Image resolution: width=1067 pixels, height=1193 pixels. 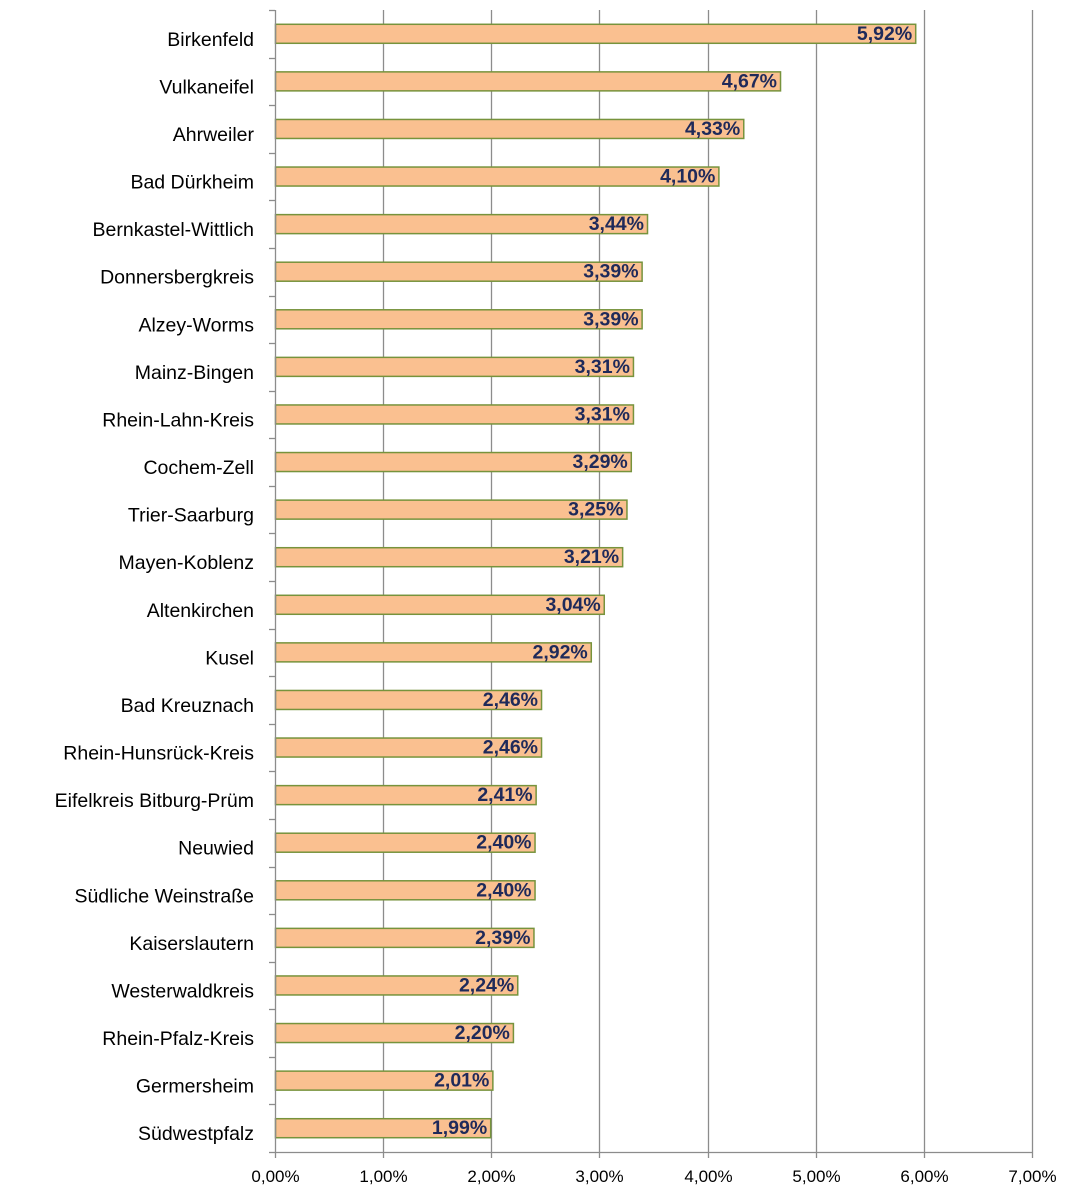 I want to click on category-label: Südwestpfalz, so click(x=196, y=1134).